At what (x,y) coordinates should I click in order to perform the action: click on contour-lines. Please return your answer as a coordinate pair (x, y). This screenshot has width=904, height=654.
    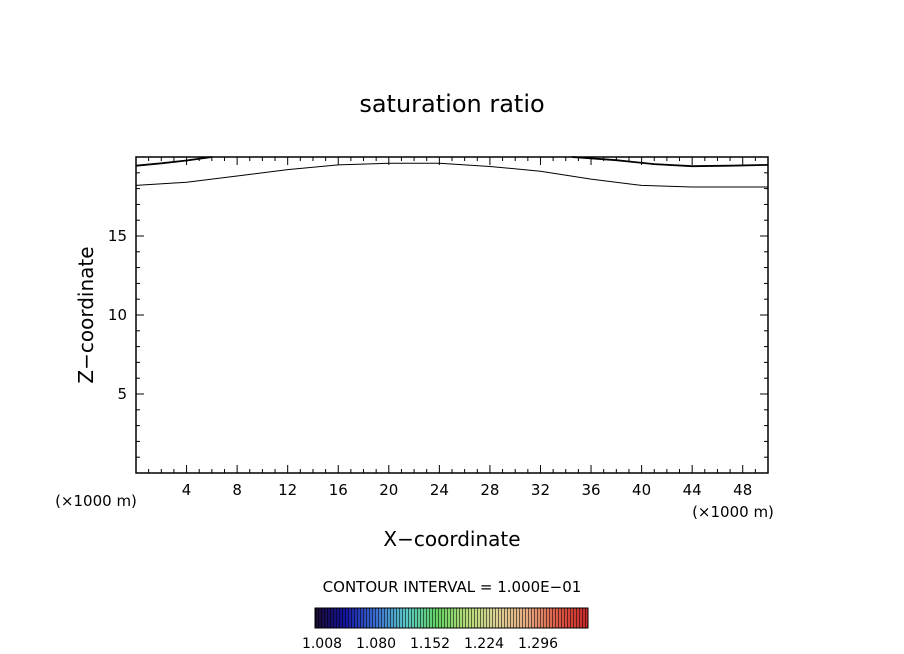
    Looking at the image, I should click on (452, 172).